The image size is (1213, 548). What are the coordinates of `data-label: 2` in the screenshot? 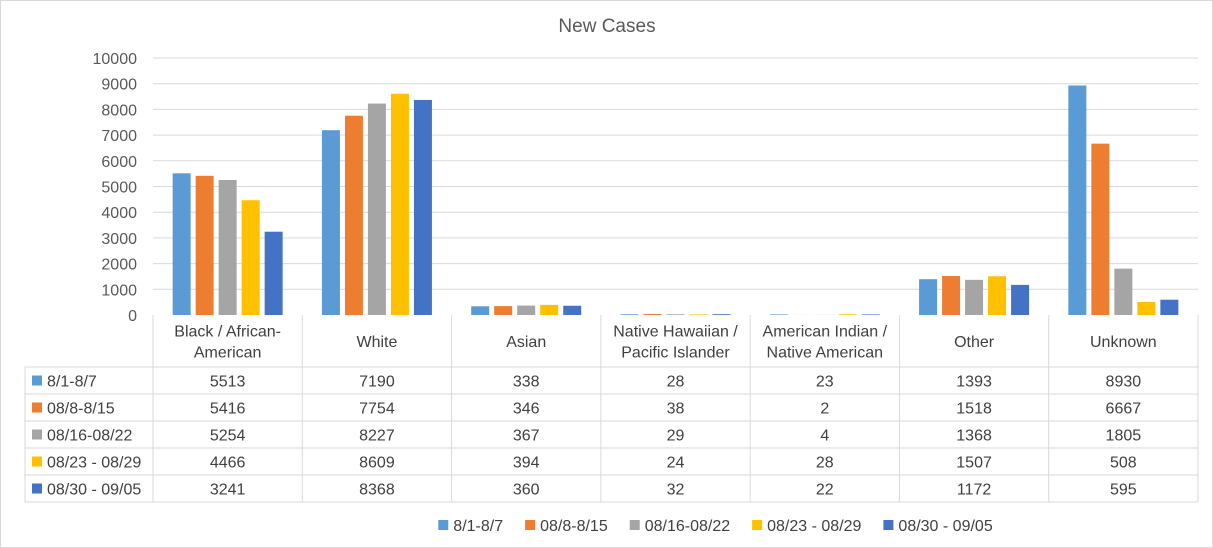 It's located at (824, 409).